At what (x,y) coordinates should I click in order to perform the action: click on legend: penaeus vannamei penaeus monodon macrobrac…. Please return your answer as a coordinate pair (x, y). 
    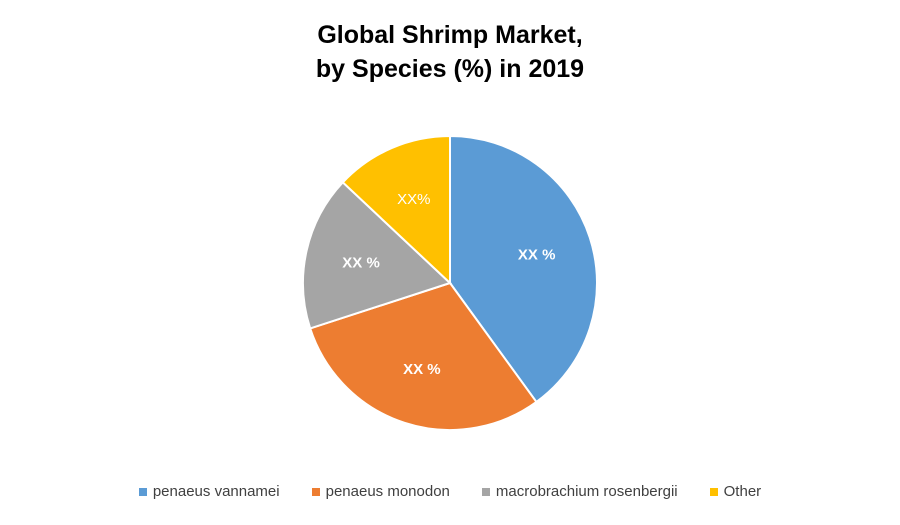
    Looking at the image, I should click on (450, 491).